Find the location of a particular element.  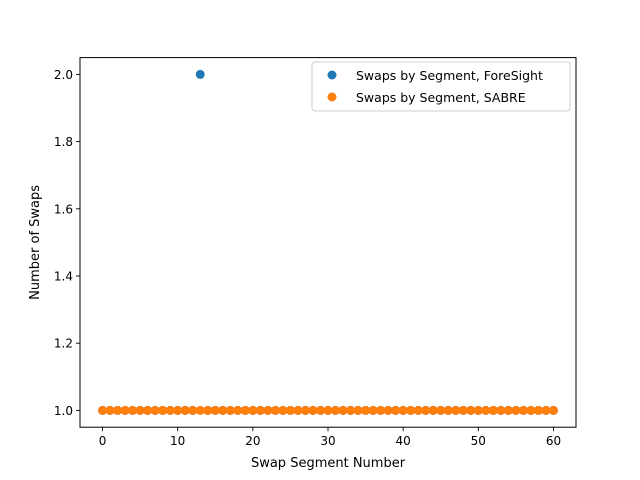

x-axis-ticks: 0 10 20 30 40 50 60 is located at coordinates (330, 437).